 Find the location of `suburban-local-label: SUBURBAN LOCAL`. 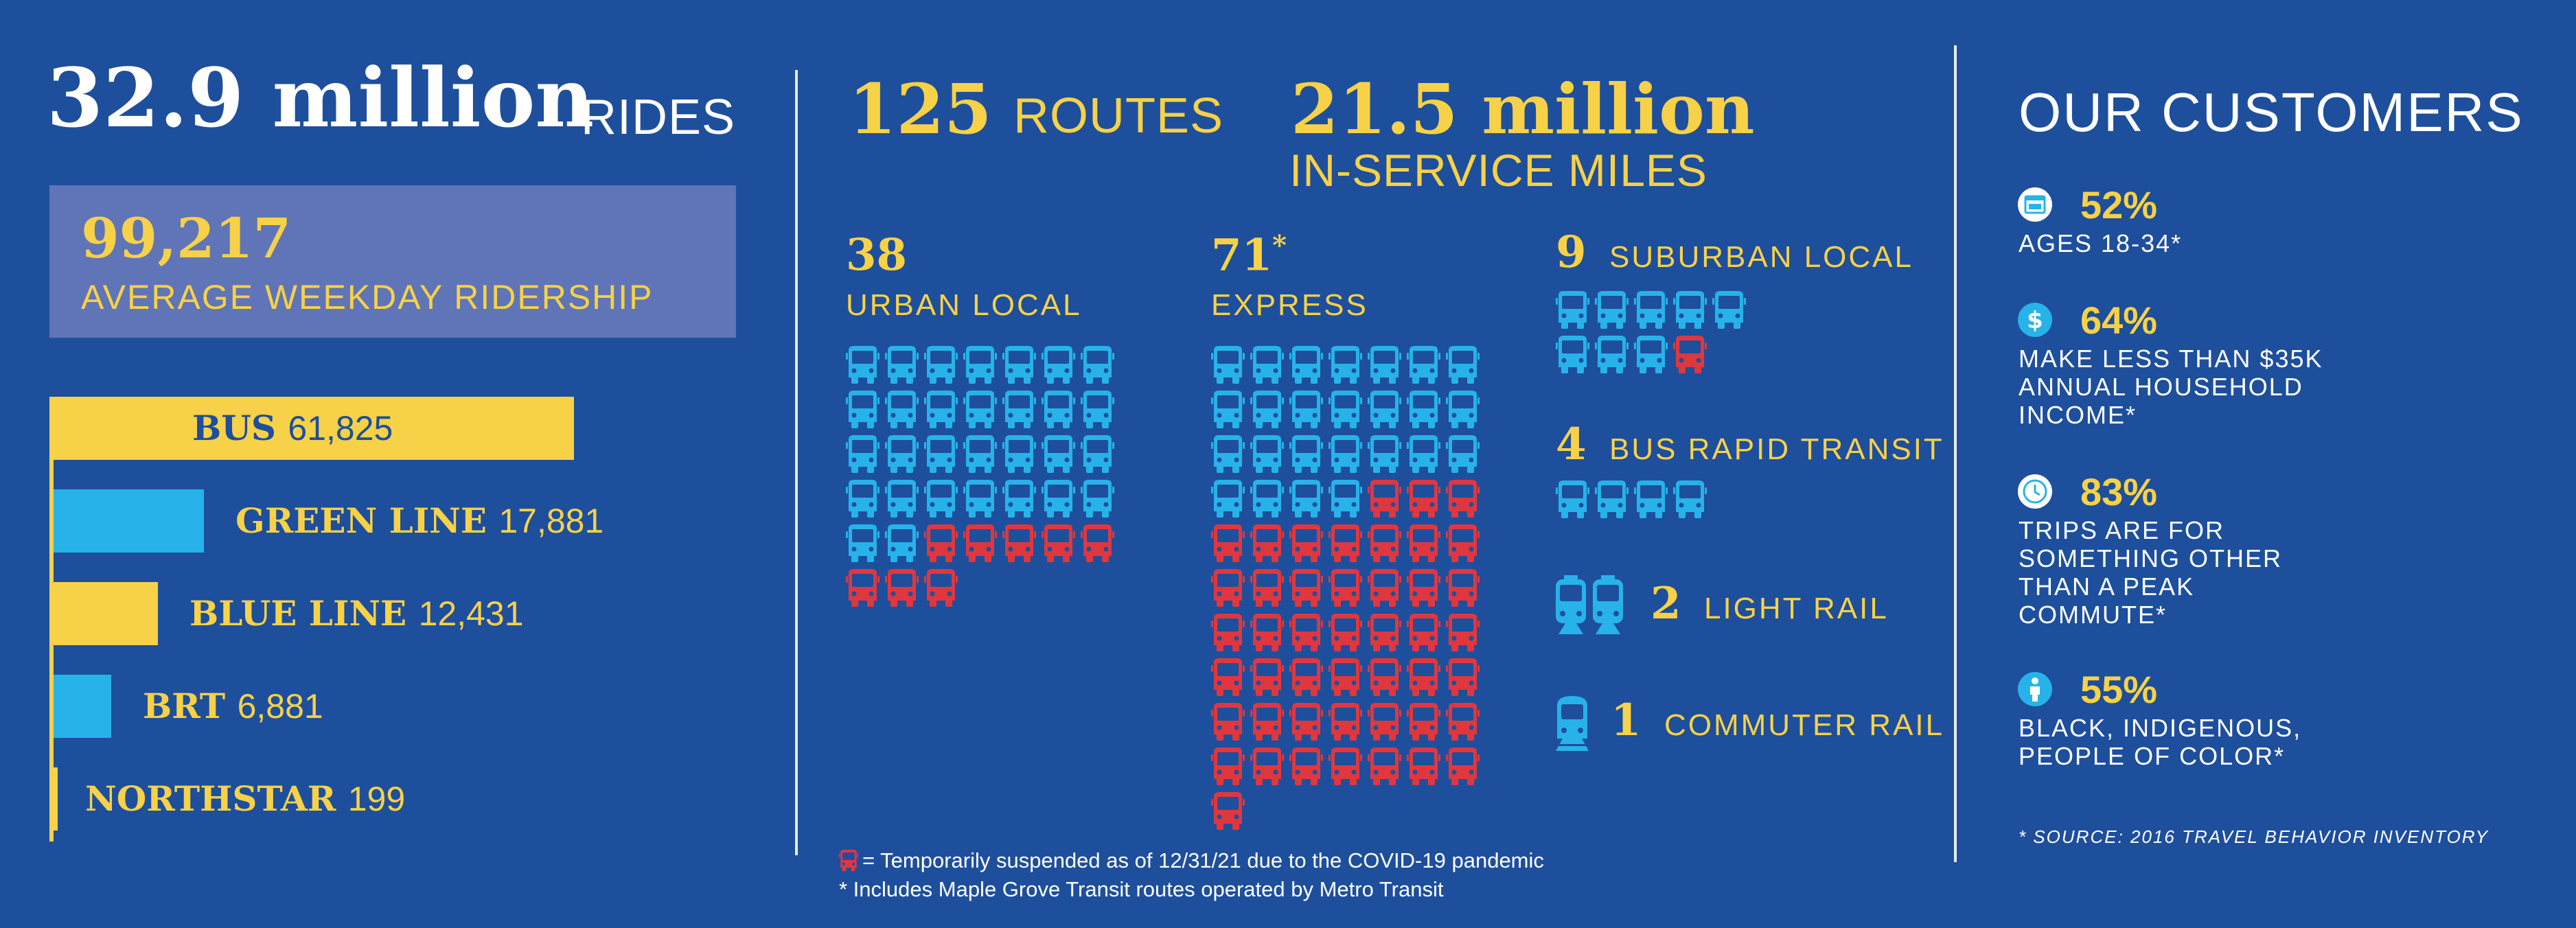

suburban-local-label: SUBURBAN LOCAL is located at coordinates (1761, 257).